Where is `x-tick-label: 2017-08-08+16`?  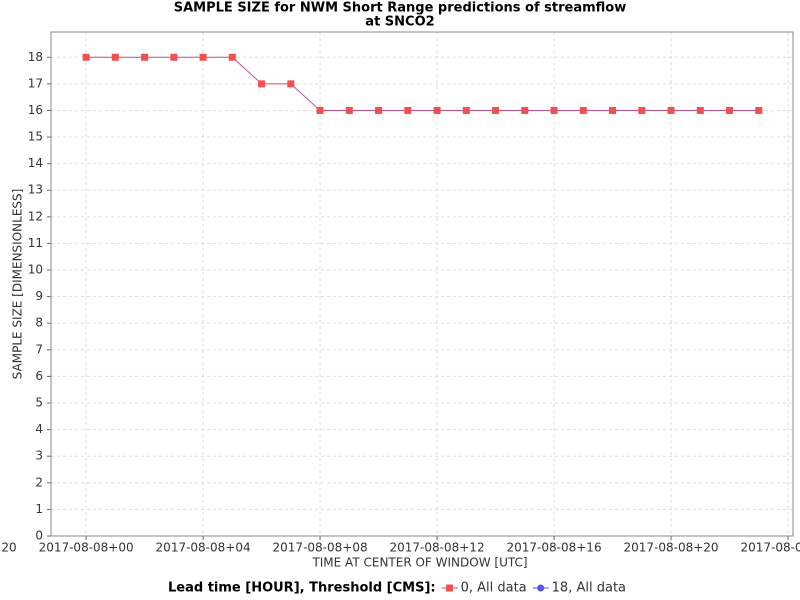 x-tick-label: 2017-08-08+16 is located at coordinates (554, 548).